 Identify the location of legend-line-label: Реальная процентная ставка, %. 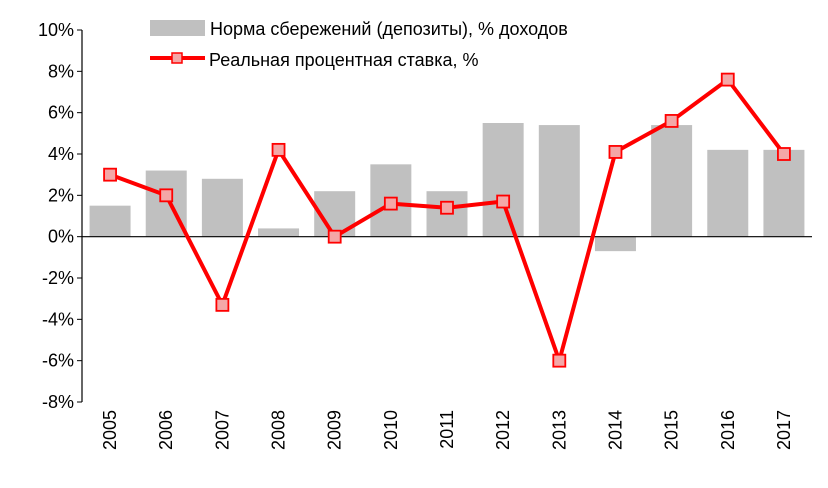
(344, 60).